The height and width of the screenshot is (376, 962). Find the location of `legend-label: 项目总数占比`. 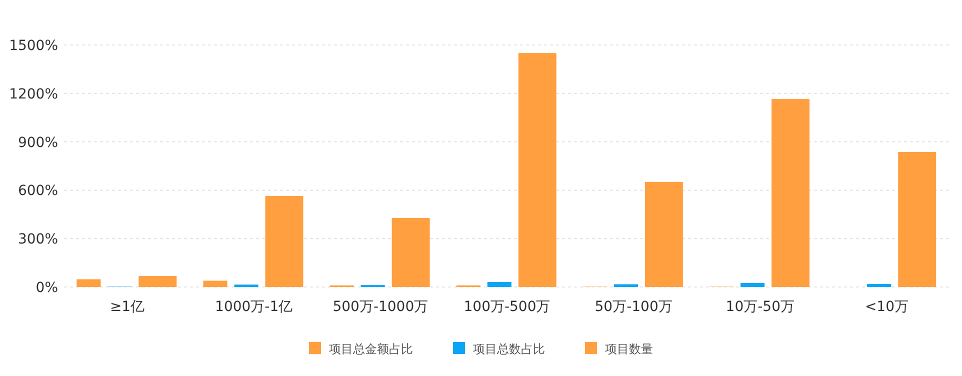

legend-label: 项目总数占比 is located at coordinates (509, 349).